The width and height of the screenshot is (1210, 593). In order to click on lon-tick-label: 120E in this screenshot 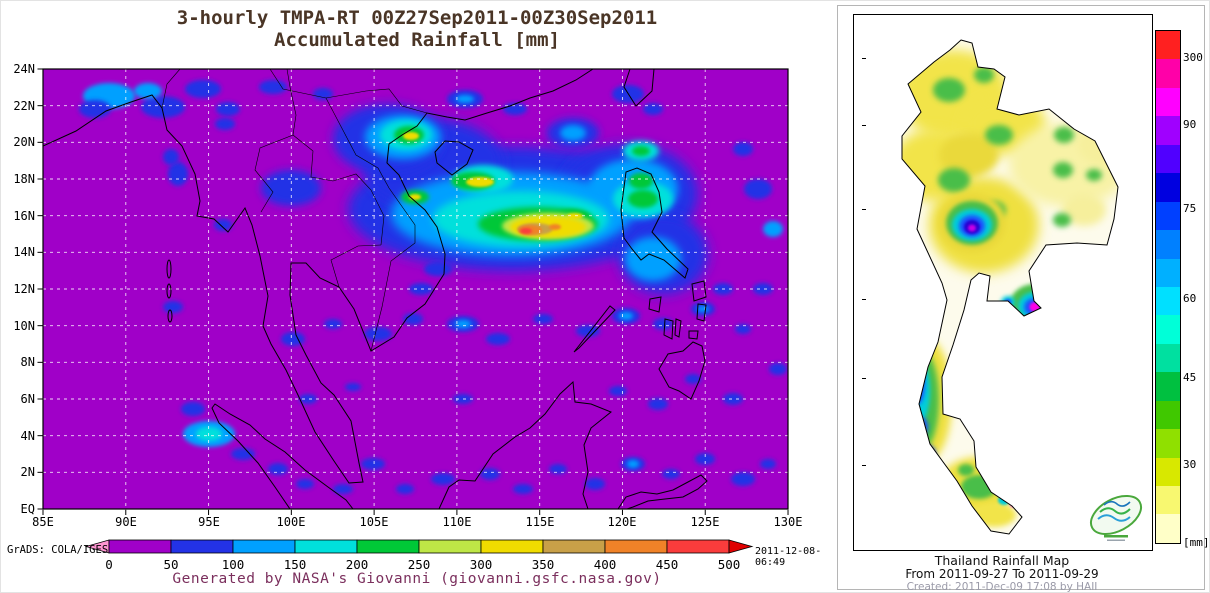, I will do `click(622, 522)`.